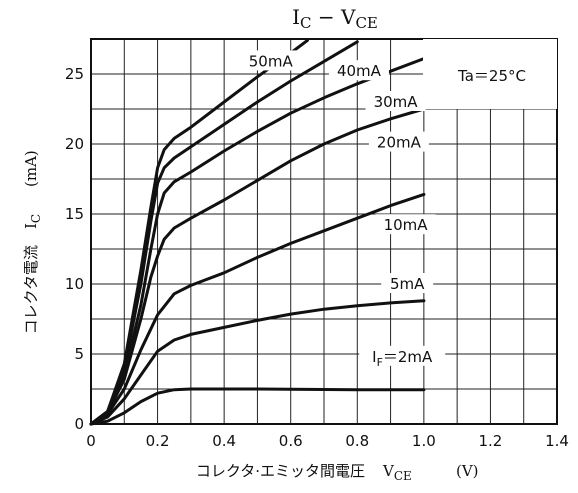 This screenshot has width=578, height=493. Describe the element at coordinates (557, 441) in the screenshot. I see `x-tick-label: 1.4` at that location.